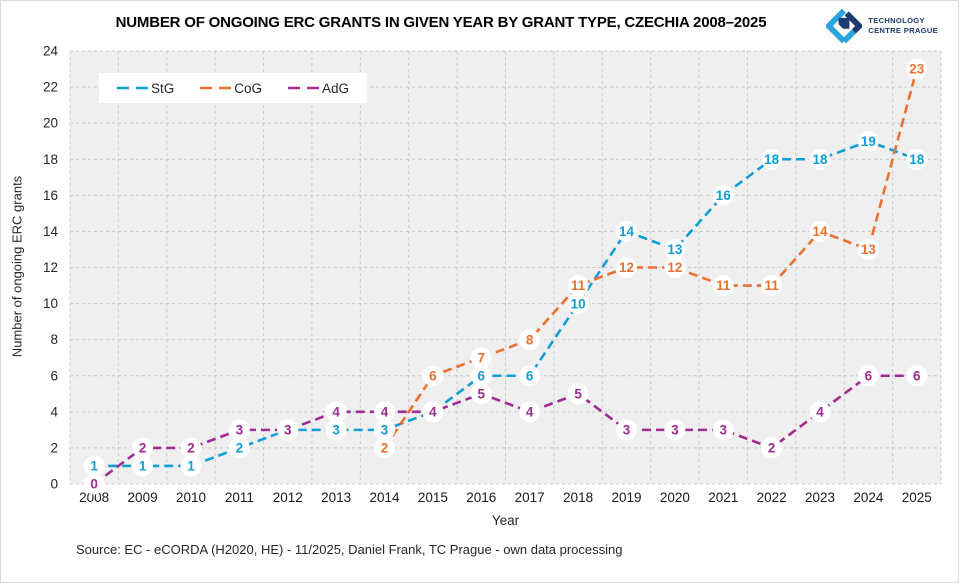  Describe the element at coordinates (530, 497) in the screenshot. I see `x-tick-label: 2017` at that location.